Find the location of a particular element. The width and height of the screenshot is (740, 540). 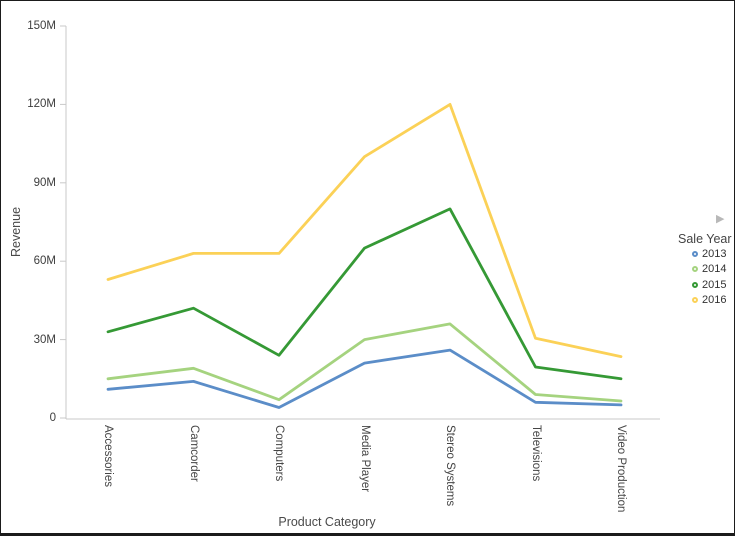

legend-item-2015: 2015 is located at coordinates (702, 285).